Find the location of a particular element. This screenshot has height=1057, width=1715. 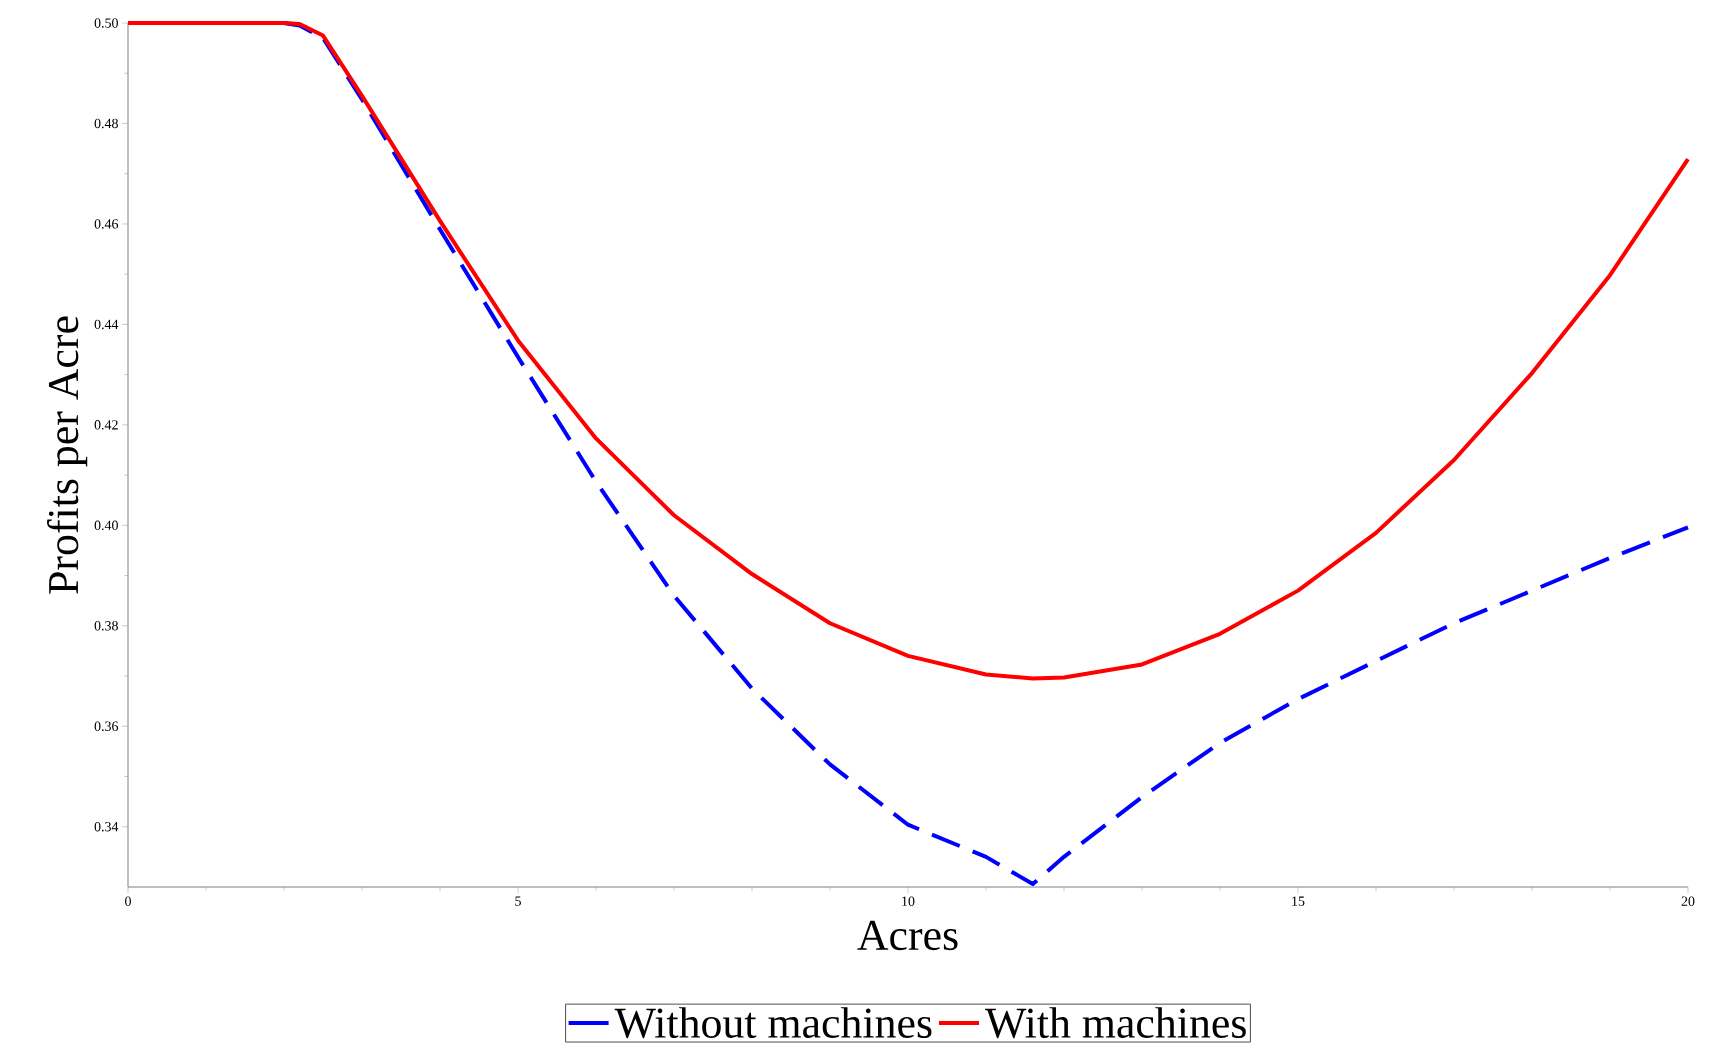

y-tick-label: 0.44 is located at coordinates (106, 324).